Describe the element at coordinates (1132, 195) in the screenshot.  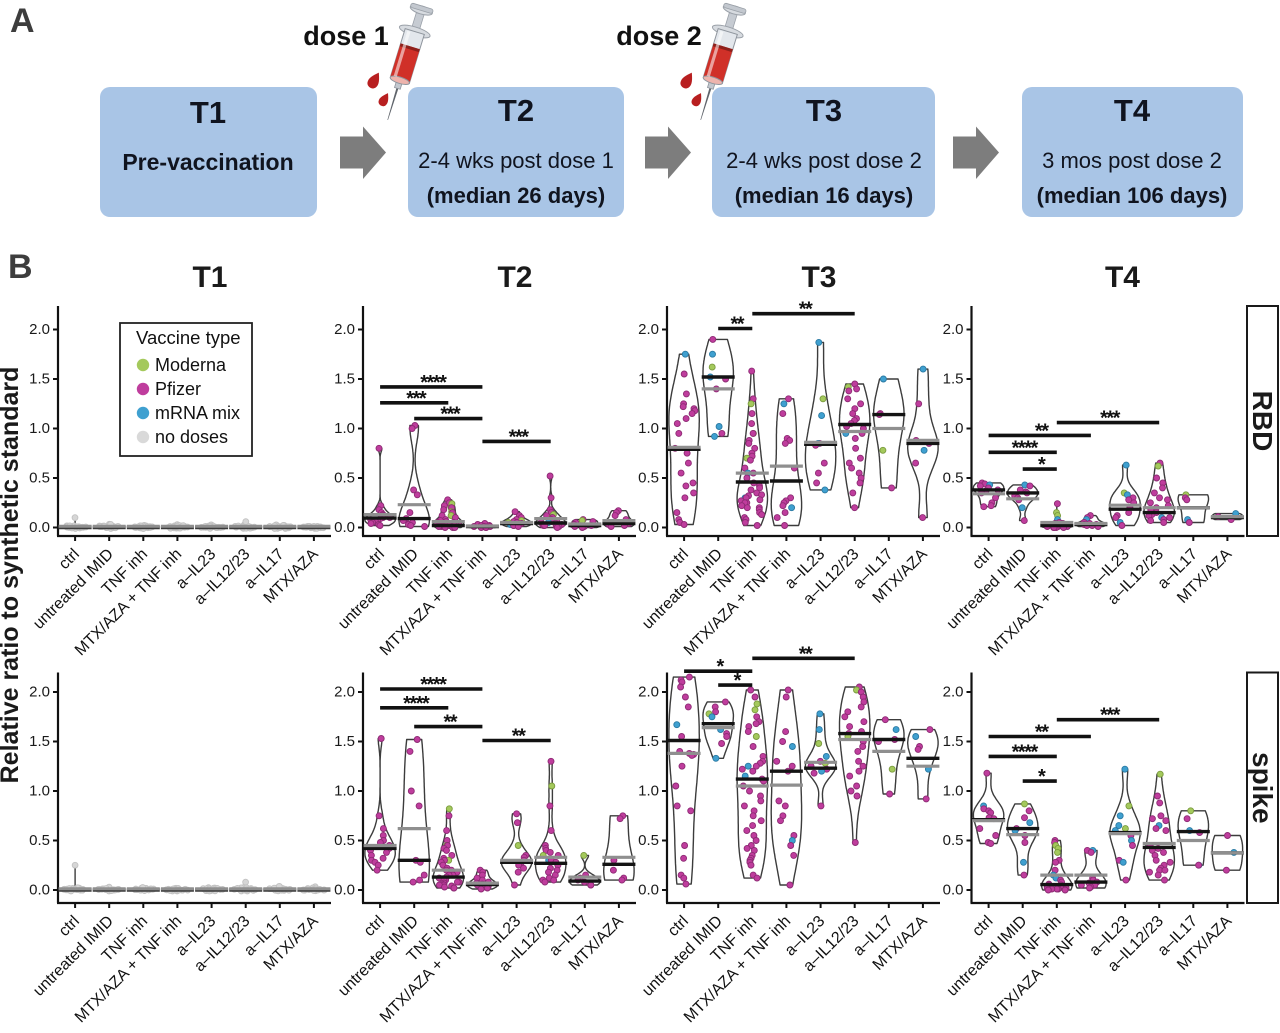
I see `svg-text: (median 106 days)` at that location.